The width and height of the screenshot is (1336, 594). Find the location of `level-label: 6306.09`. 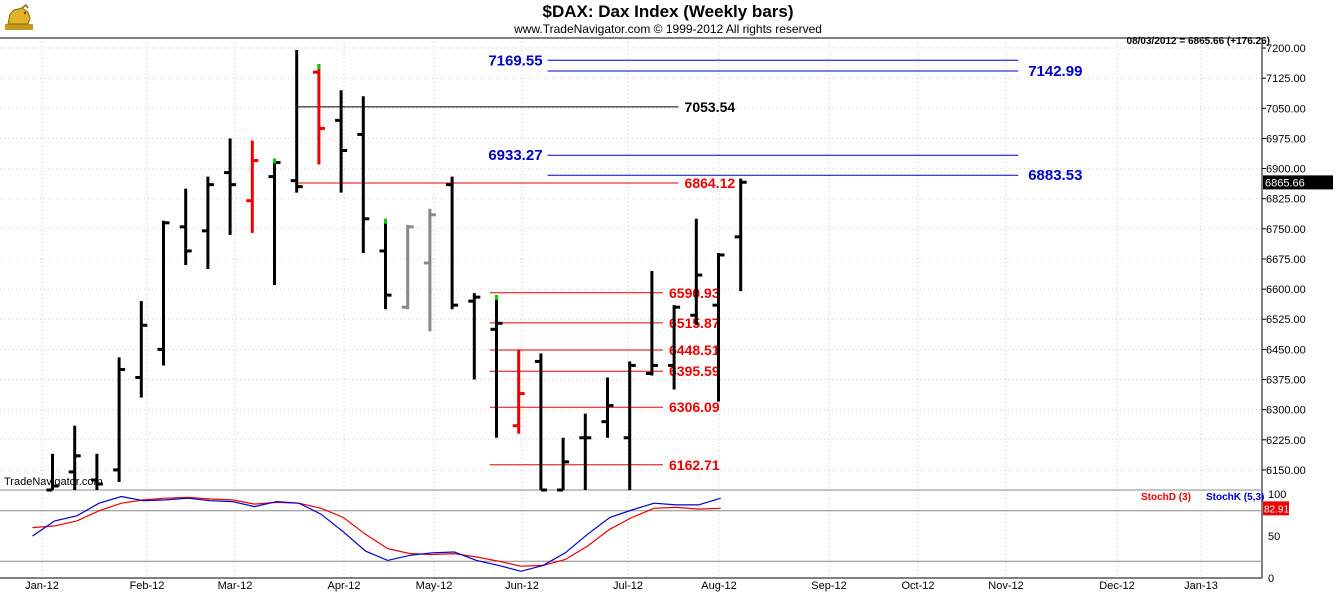

level-label: 6306.09 is located at coordinates (694, 407).